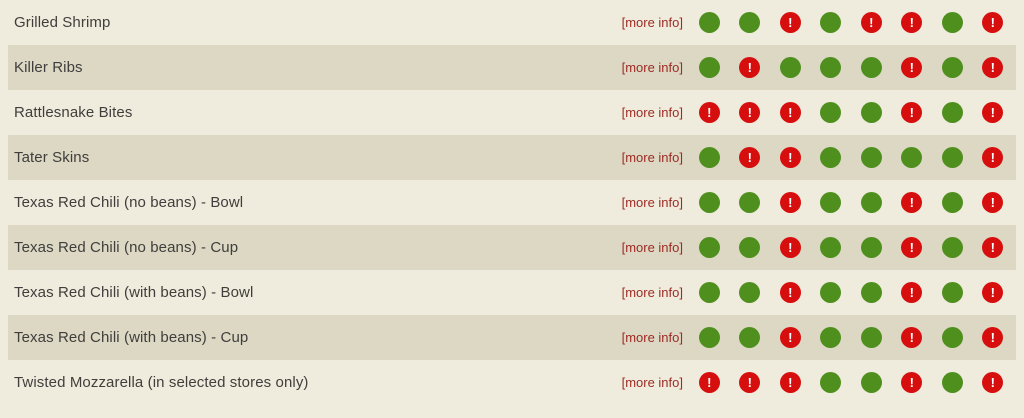 This screenshot has width=1024, height=418. What do you see at coordinates (131, 337) in the screenshot?
I see `menu-item-name: Texas Red Chili (with beans) - Cup` at bounding box center [131, 337].